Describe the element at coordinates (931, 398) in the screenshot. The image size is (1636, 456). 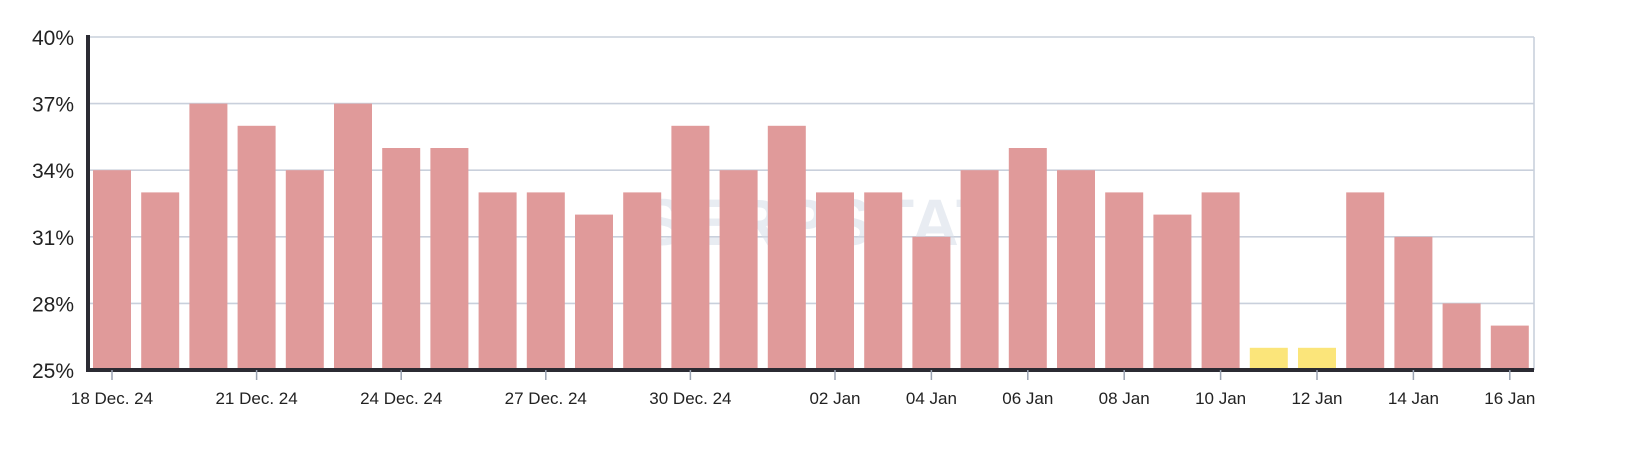
I see `x-tick-label: 04 Jan` at that location.